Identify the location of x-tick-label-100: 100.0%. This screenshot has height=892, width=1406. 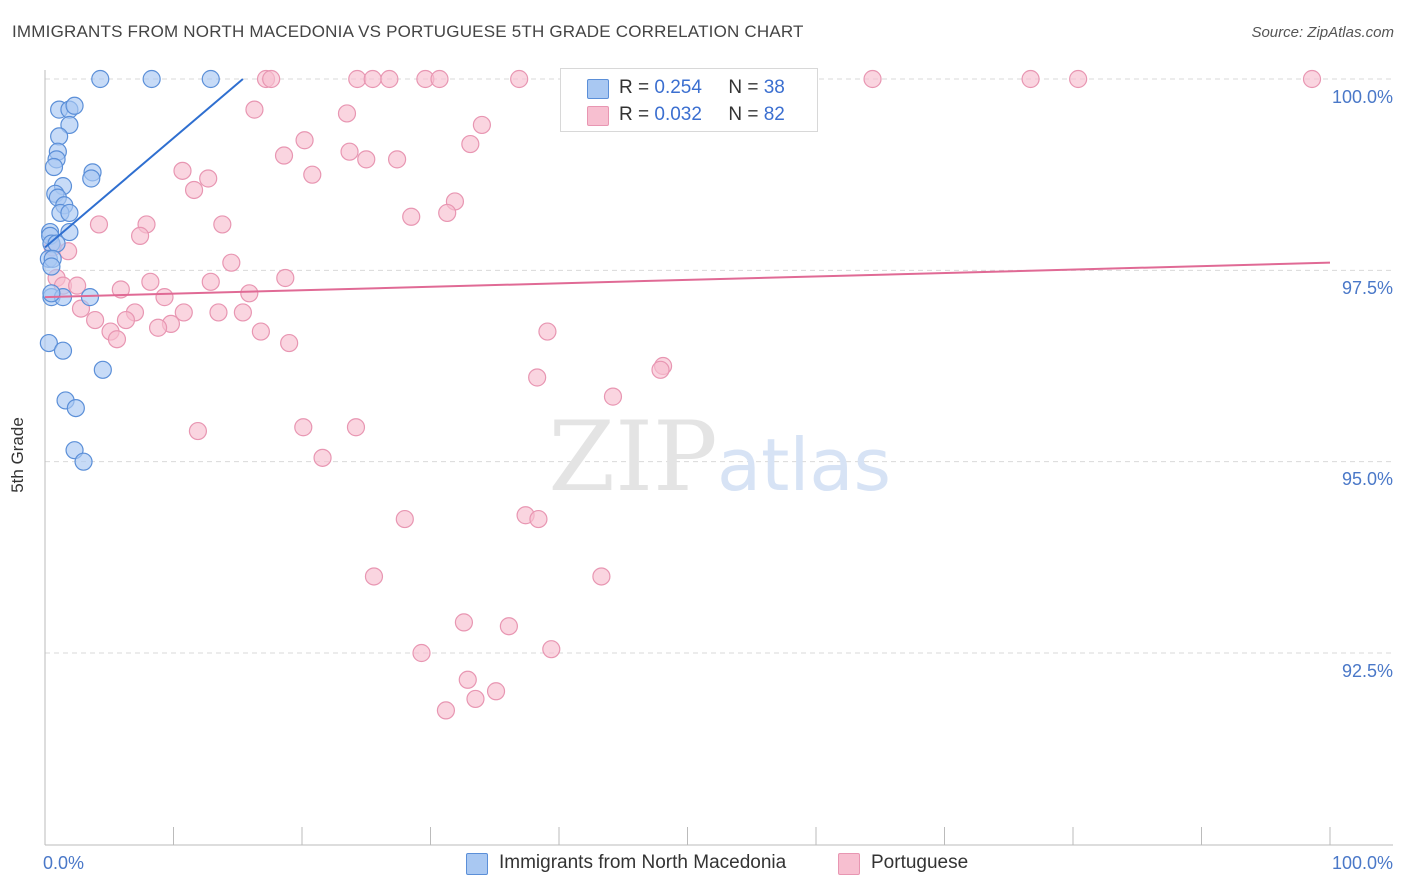
(1362, 863).